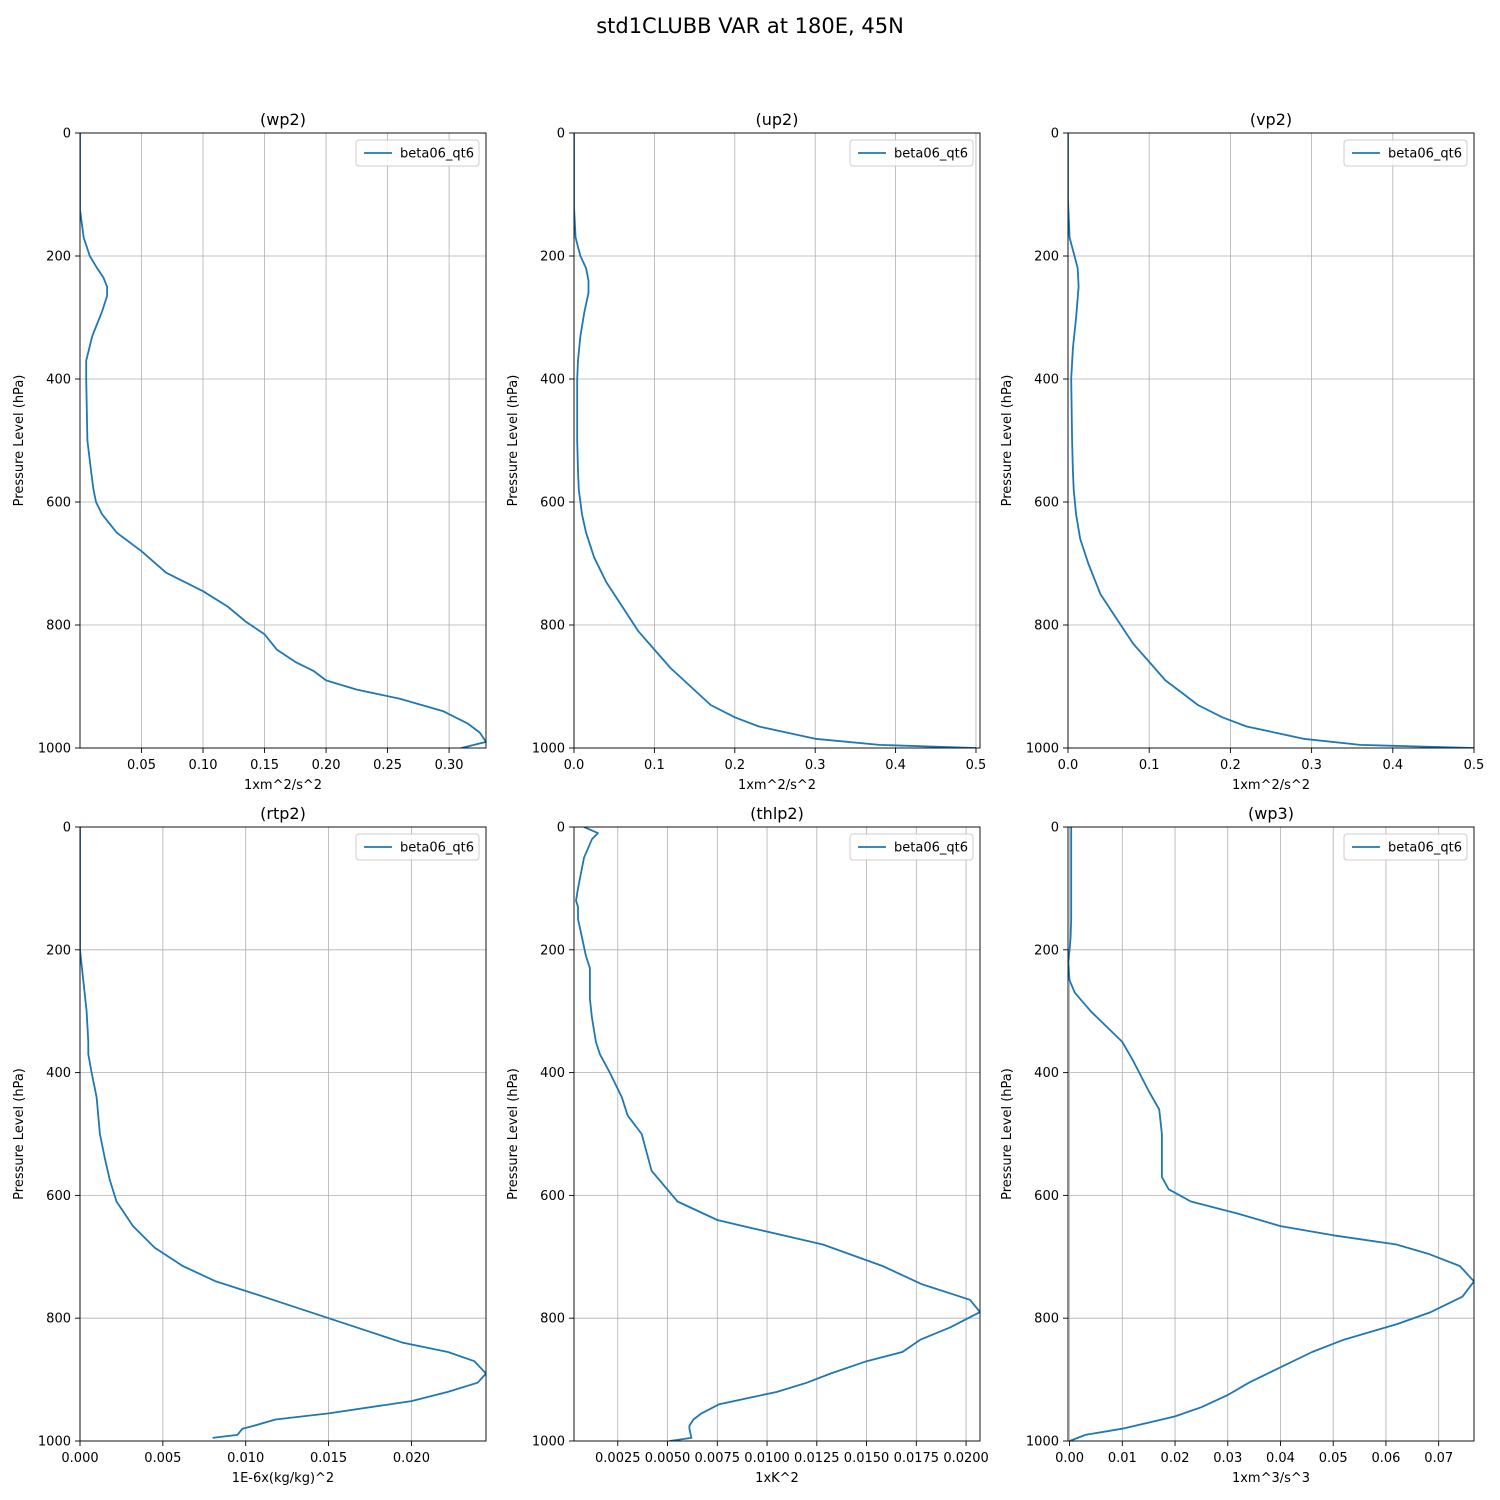 The image size is (1500, 1500). What do you see at coordinates (750, 26) in the screenshot?
I see `figure-suptitle: std1CLUBB VAR at 180E, 45N` at bounding box center [750, 26].